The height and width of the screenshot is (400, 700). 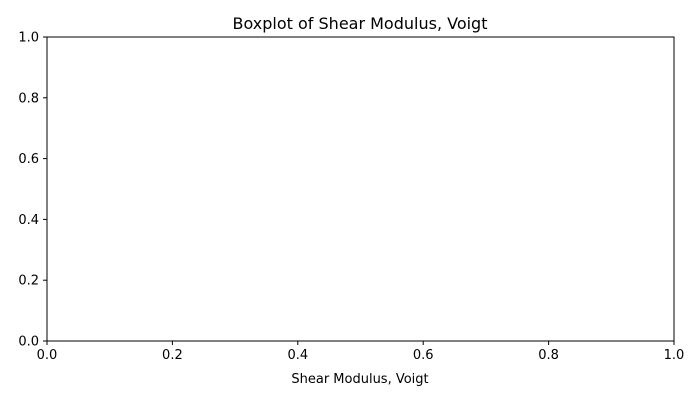 I want to click on y-tick-label: 1.0, so click(x=28, y=38).